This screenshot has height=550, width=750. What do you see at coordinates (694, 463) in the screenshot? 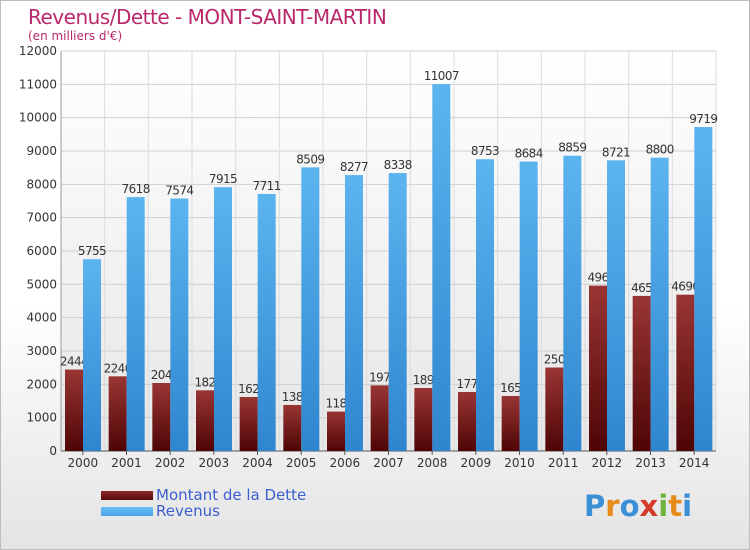
I see `x-tick-label: 2014` at bounding box center [694, 463].